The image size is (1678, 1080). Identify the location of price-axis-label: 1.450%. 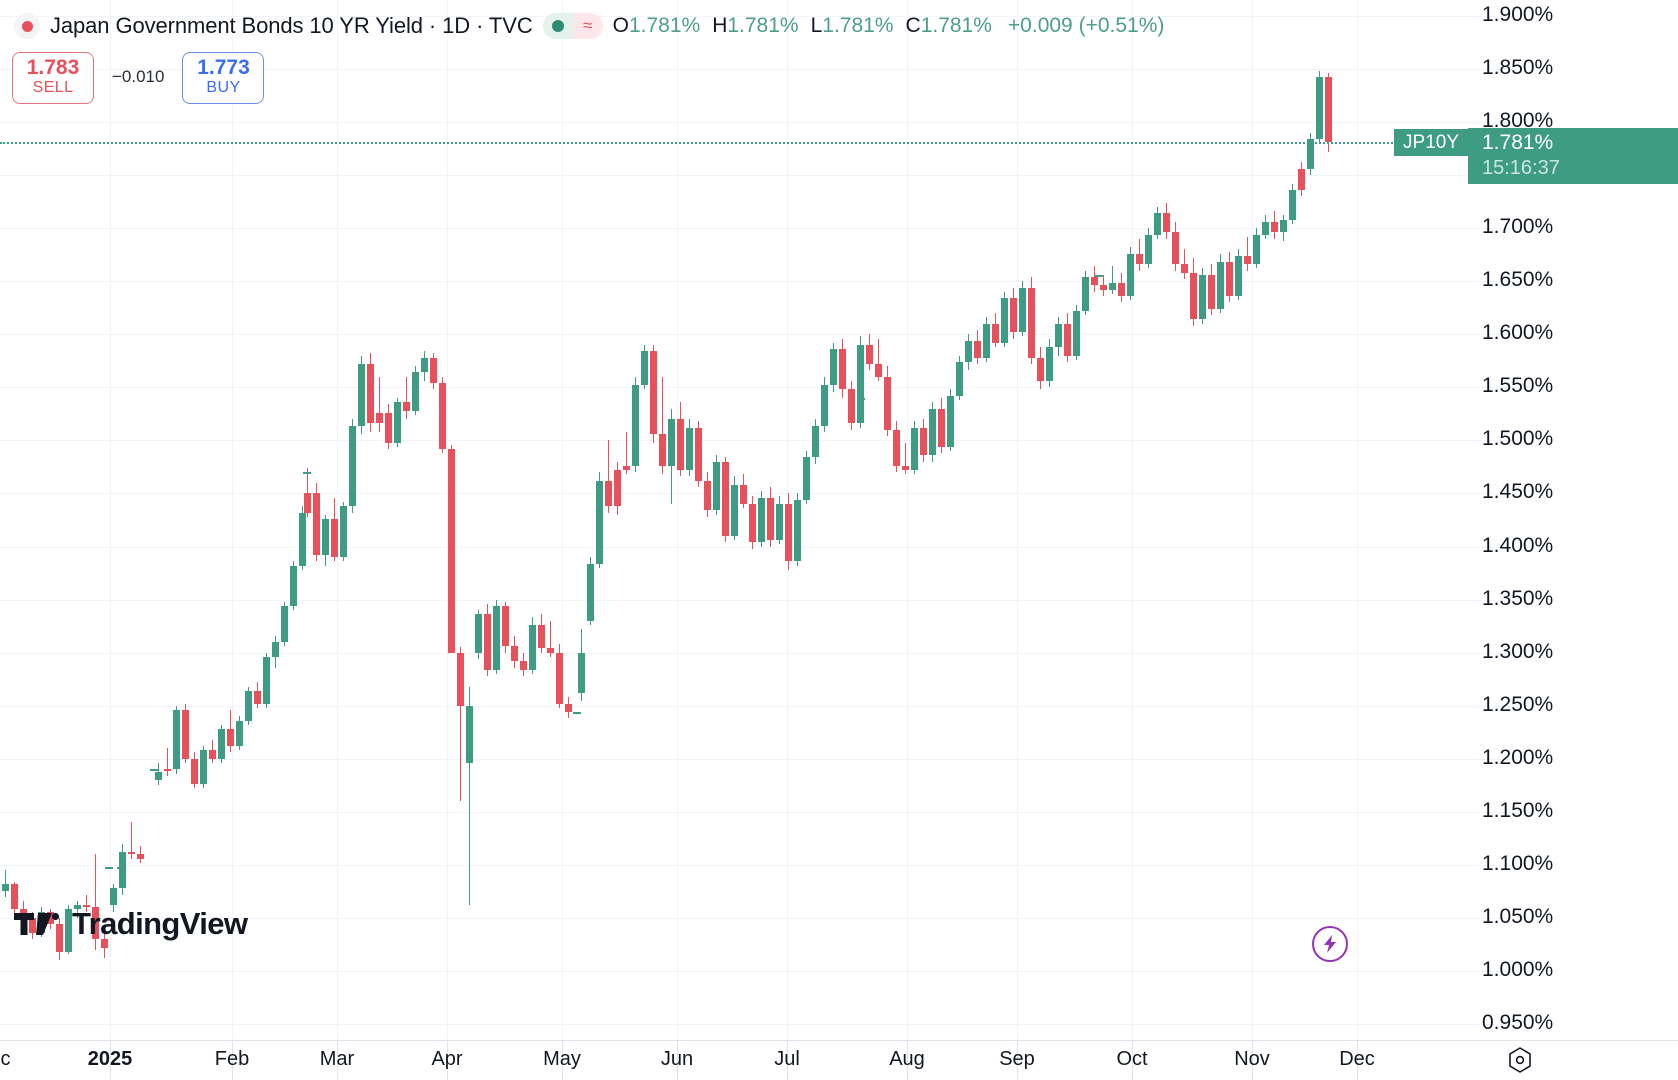
(1518, 491).